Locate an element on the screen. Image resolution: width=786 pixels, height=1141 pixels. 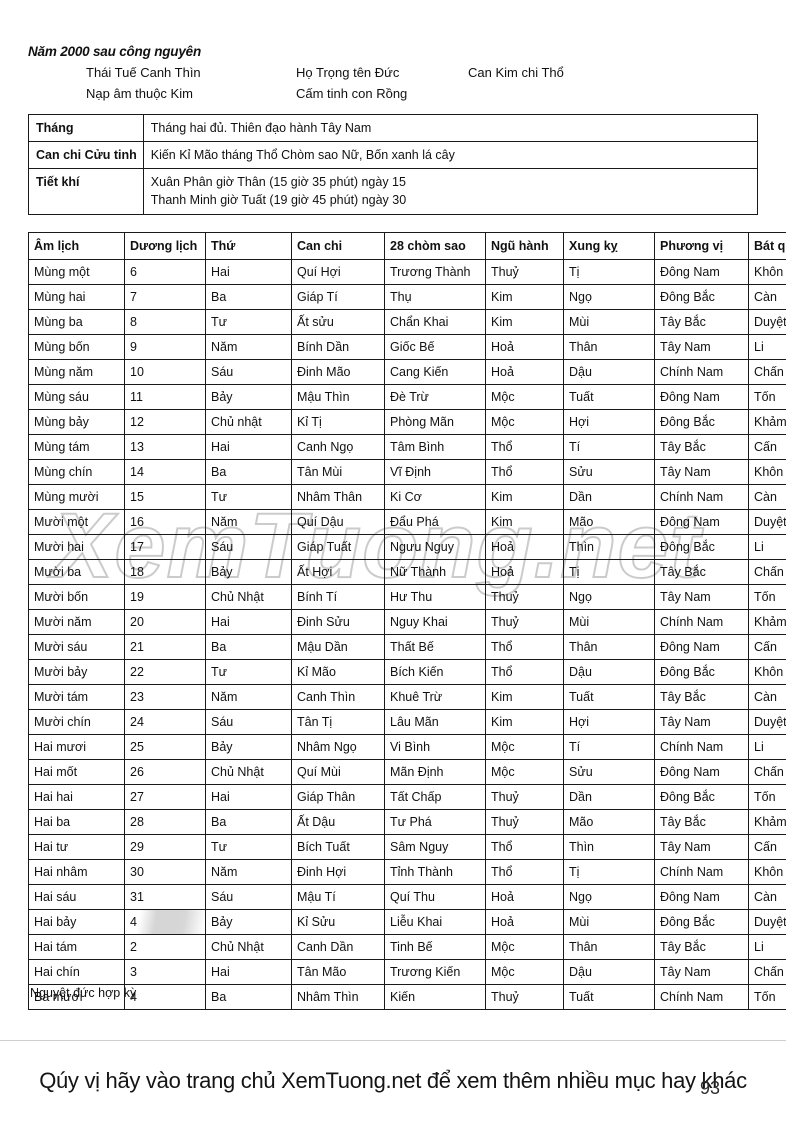
cell-3-8: Li is located at coordinates (767, 347).